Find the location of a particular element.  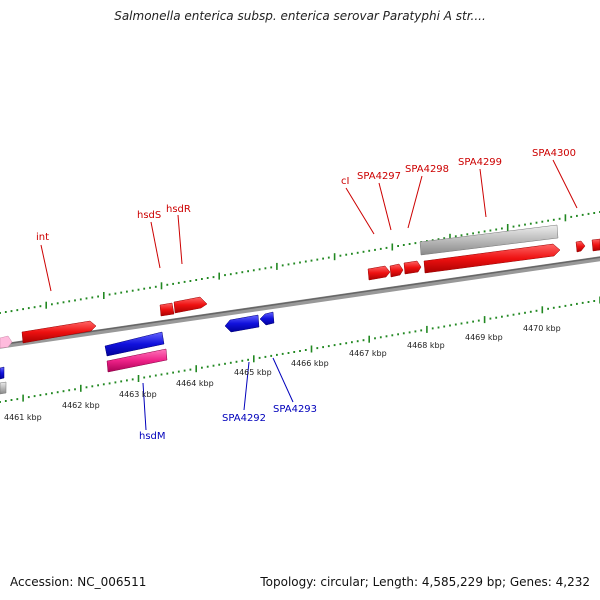

gene-label-SPA4300: SPA4300 is located at coordinates (554, 153).